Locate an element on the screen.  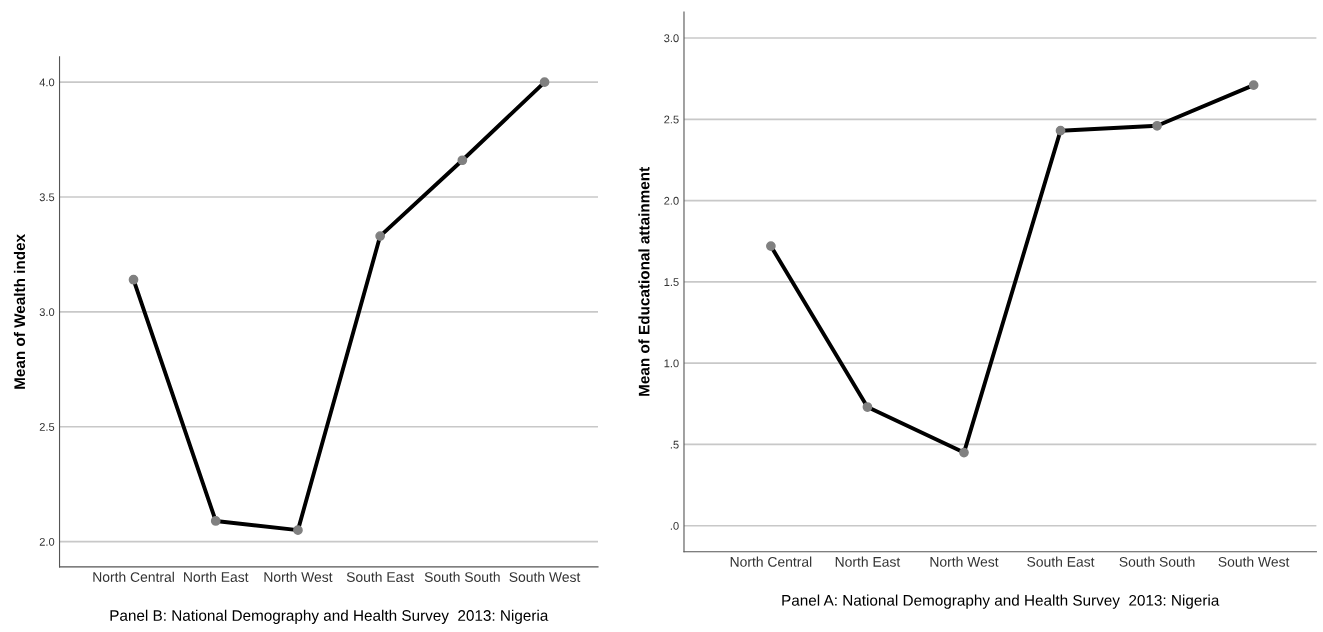
y-tick-label: .5 is located at coordinates (674, 444).